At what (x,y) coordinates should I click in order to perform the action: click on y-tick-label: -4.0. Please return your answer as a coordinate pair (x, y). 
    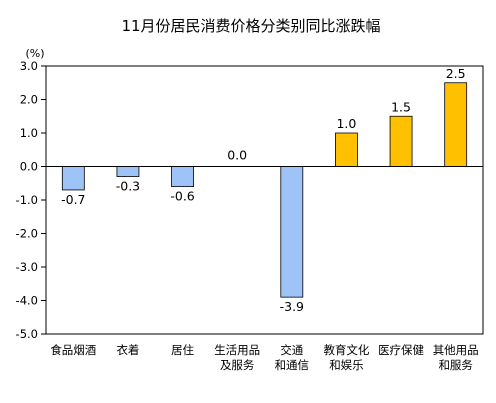
    Looking at the image, I should click on (27, 301).